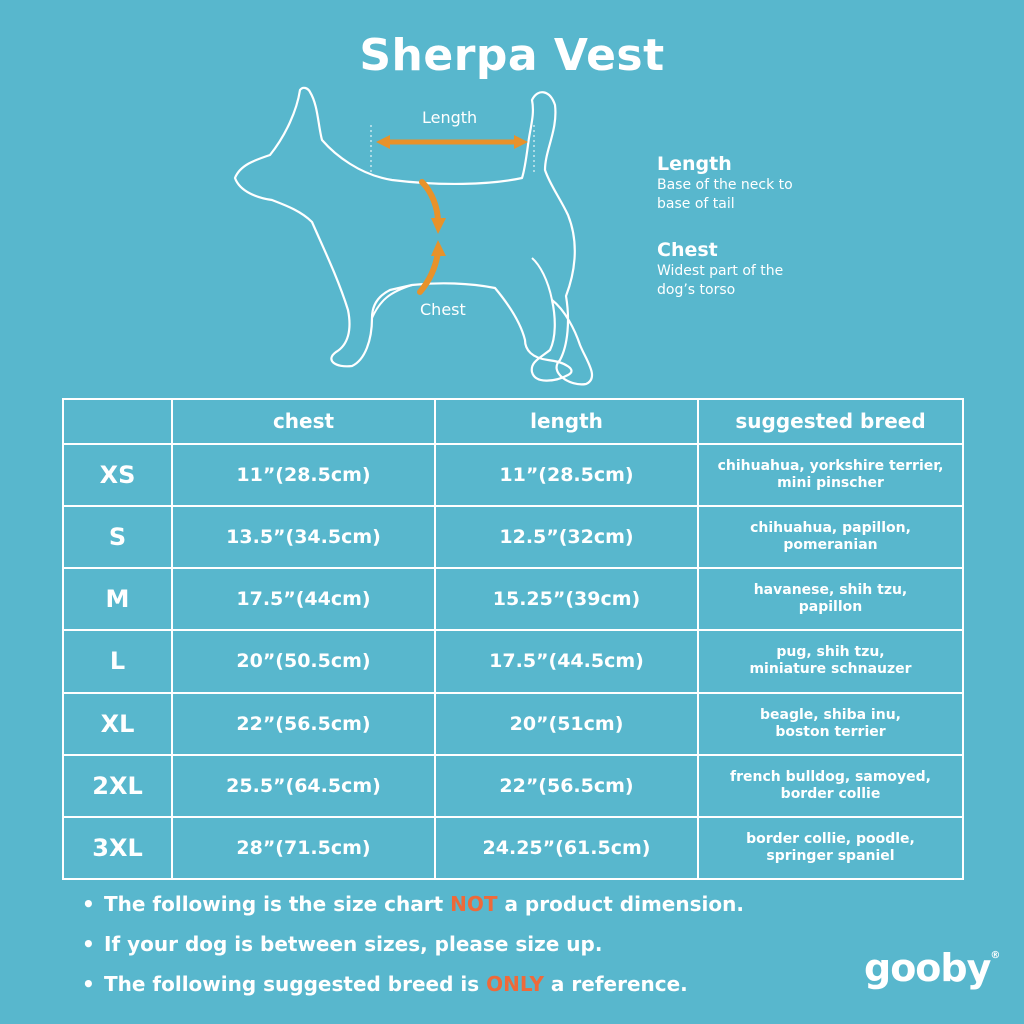 Image resolution: width=1024 pixels, height=1024 pixels. Describe the element at coordinates (830, 465) in the screenshot. I see `breed-line: chihuahua, yorkshire terrier,` at that location.